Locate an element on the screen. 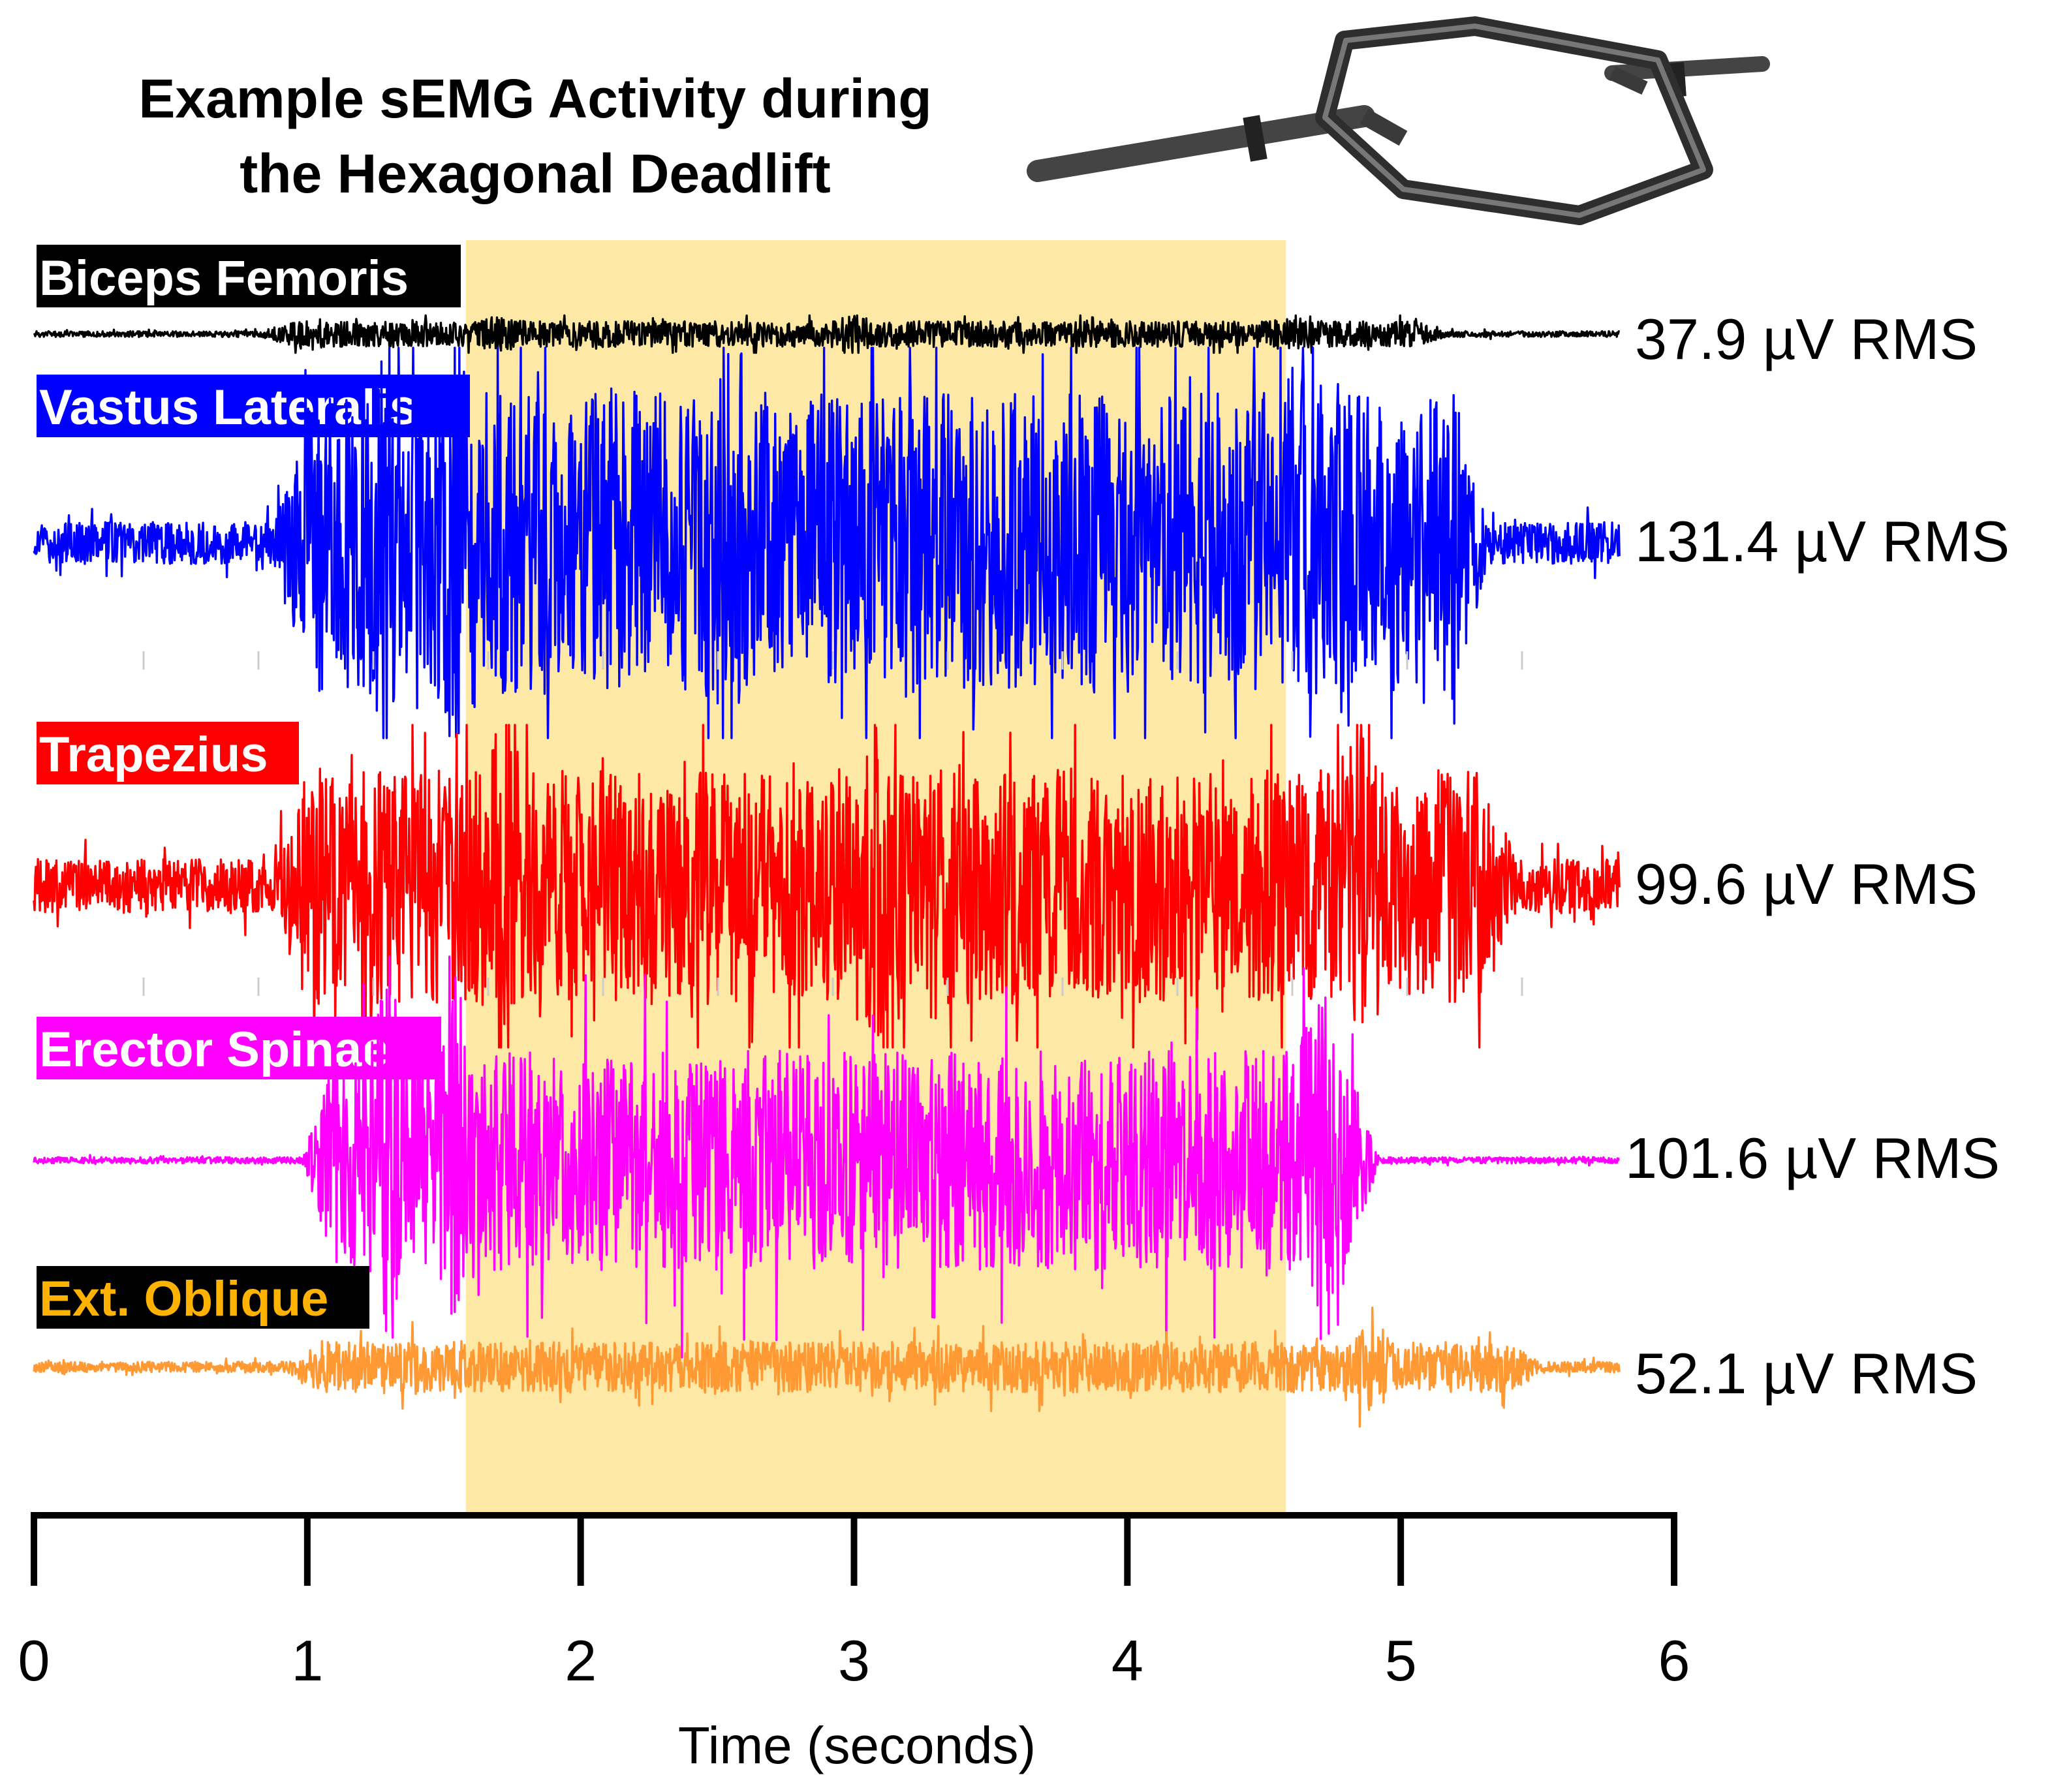 The height and width of the screenshot is (1792, 2067). x-tick-label: 5 is located at coordinates (1401, 1660).